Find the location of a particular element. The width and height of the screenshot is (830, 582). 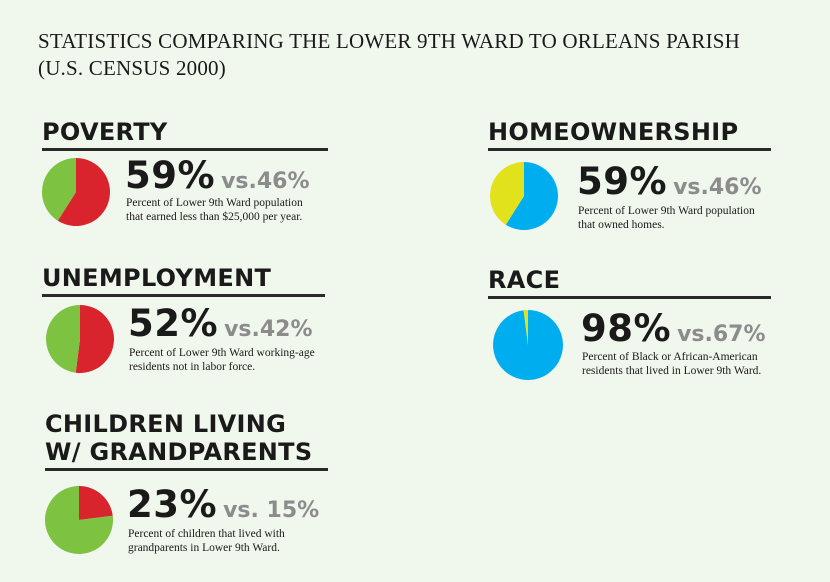

grandparents-pie is located at coordinates (78, 520).